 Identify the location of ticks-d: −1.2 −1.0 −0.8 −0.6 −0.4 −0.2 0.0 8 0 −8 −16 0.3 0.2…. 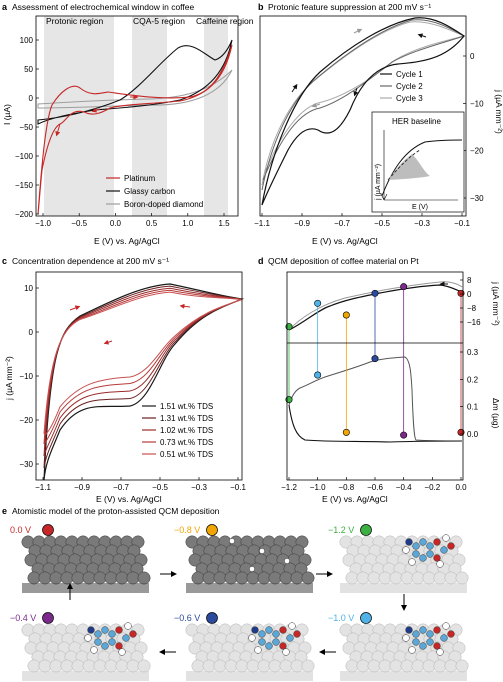
(381, 384).